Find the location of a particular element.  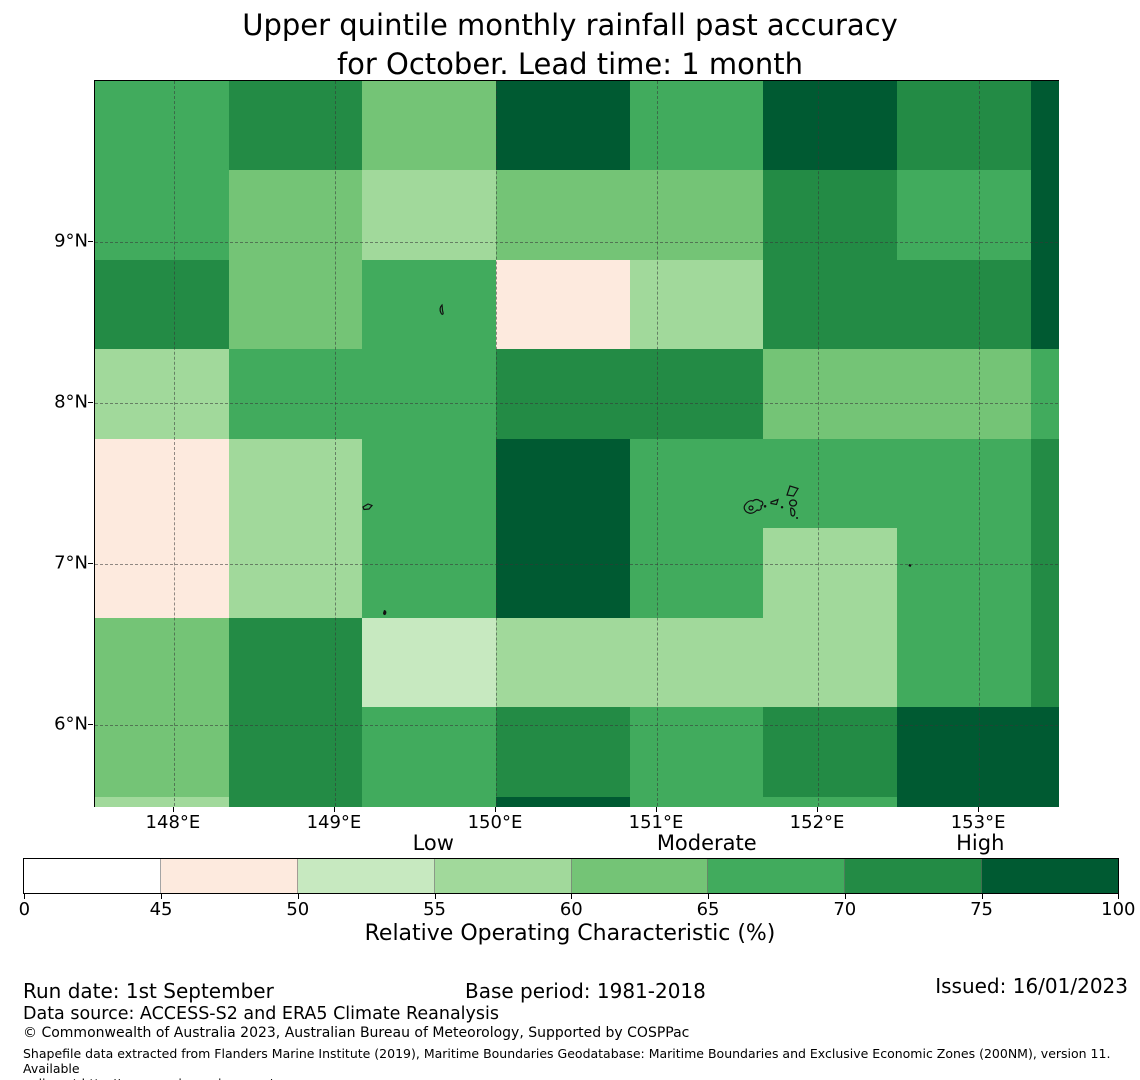

y-tick-label: 6°N is located at coordinates (71, 724).